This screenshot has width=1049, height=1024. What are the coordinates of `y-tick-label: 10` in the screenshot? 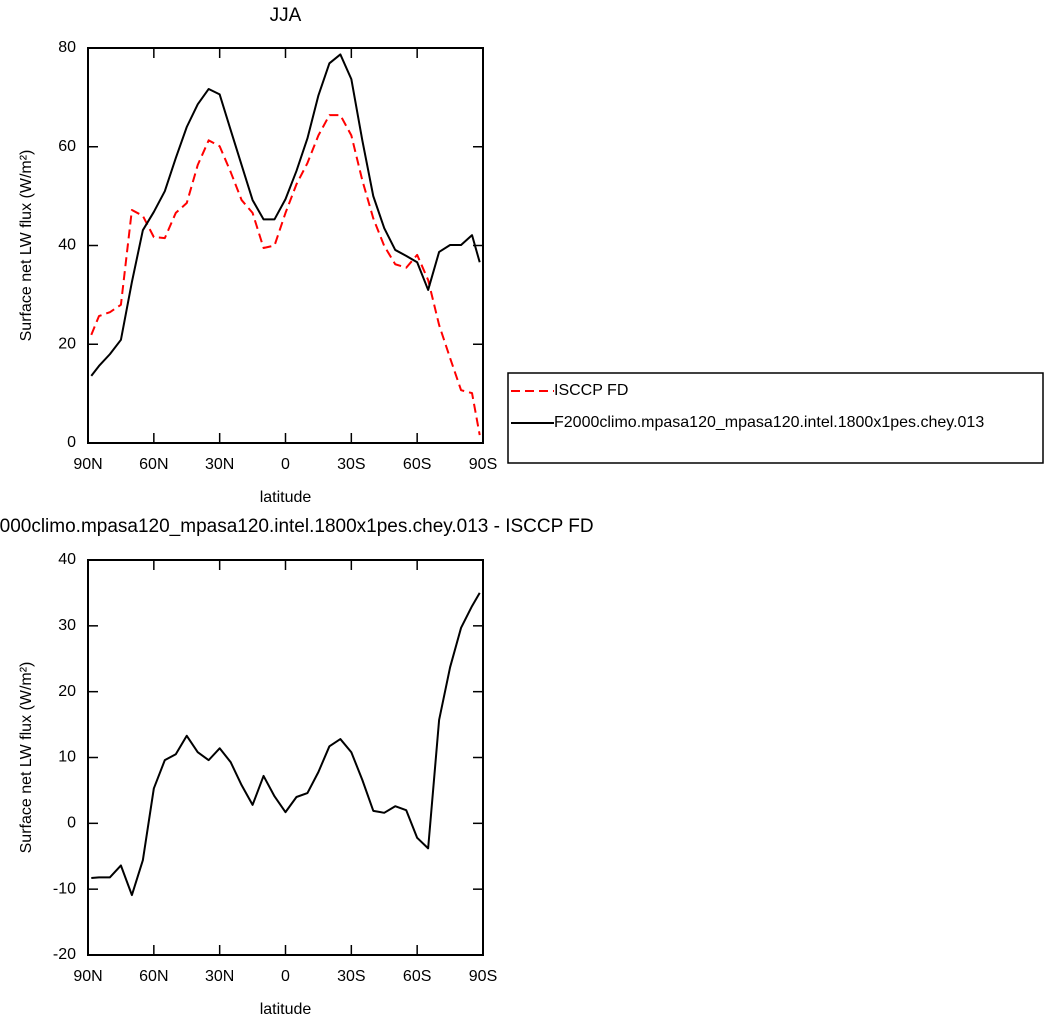 It's located at (67, 757).